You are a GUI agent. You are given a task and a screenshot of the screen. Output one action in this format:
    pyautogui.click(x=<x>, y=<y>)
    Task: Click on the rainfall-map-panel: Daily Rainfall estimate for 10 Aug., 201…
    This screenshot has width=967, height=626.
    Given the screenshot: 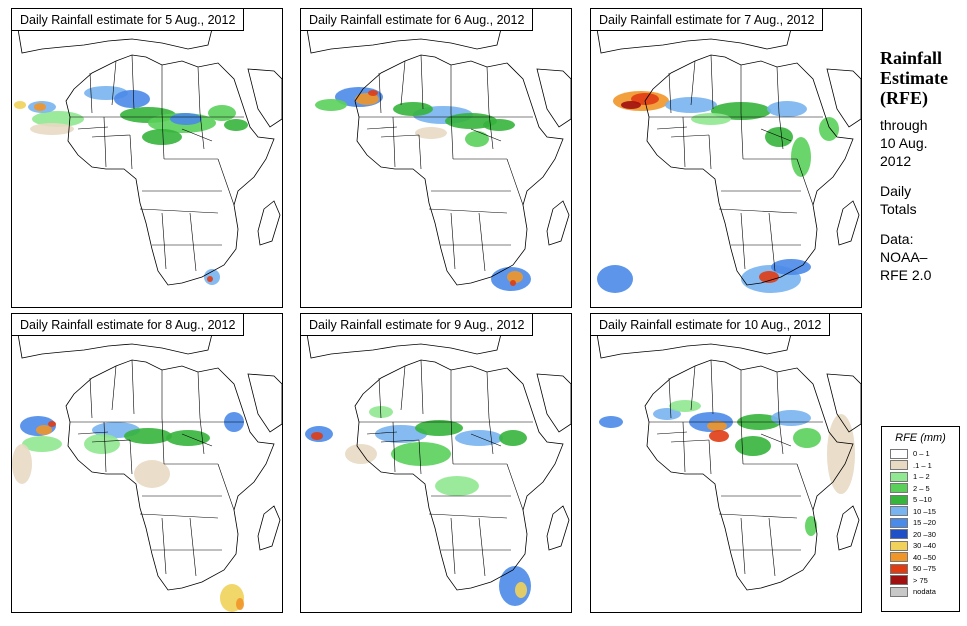 What is the action you would take?
    pyautogui.click(x=726, y=463)
    